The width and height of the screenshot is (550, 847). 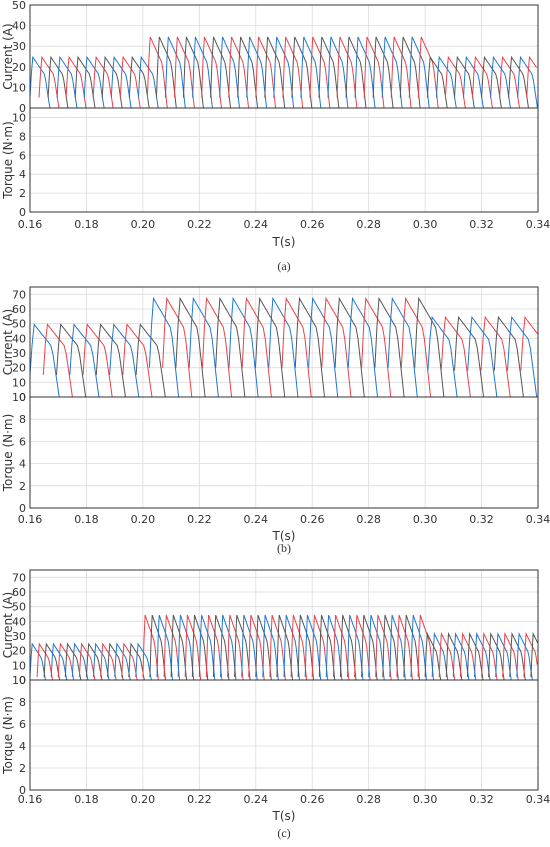 I want to click on x-tick-label: 0.30, so click(x=425, y=799).